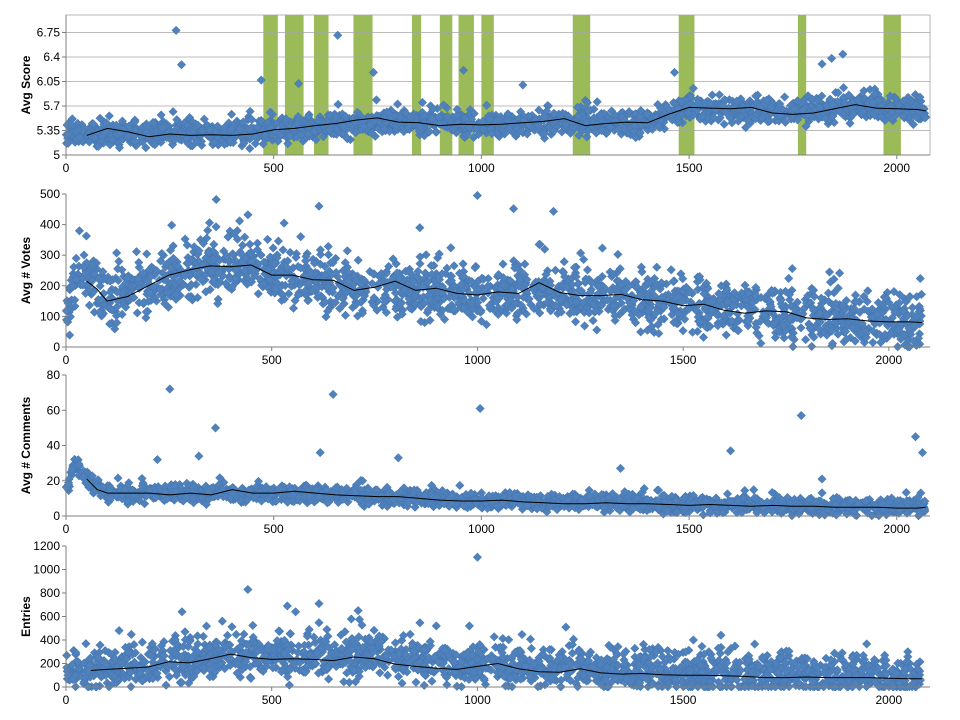  I want to click on y-tick-label: 200, so click(50, 286).